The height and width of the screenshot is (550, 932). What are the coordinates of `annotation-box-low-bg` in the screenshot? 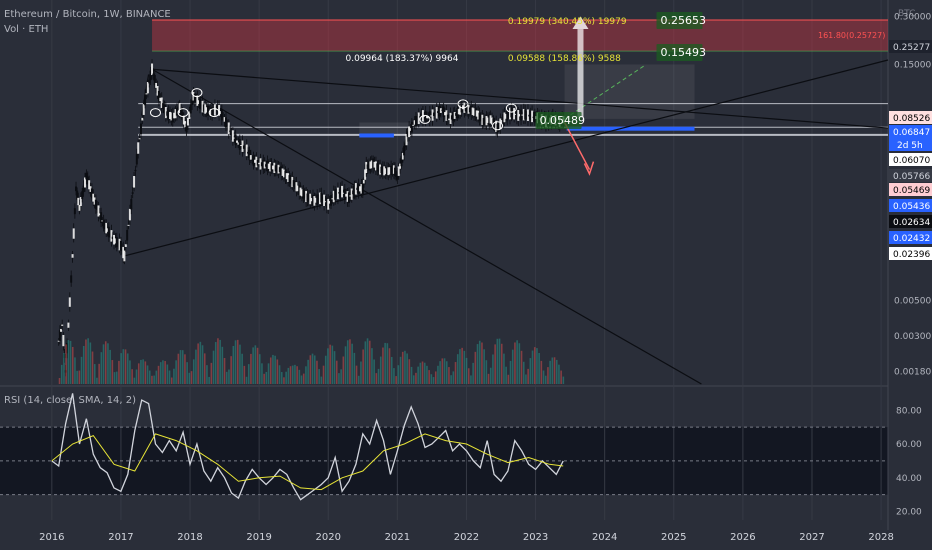 It's located at (558, 120).